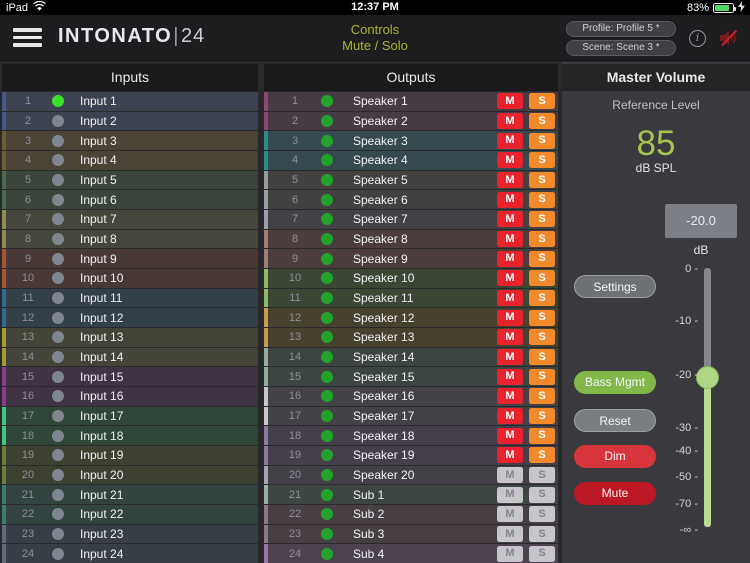 This screenshot has width=750, height=563. Describe the element at coordinates (615, 420) in the screenshot. I see `reset-button: Reset` at that location.